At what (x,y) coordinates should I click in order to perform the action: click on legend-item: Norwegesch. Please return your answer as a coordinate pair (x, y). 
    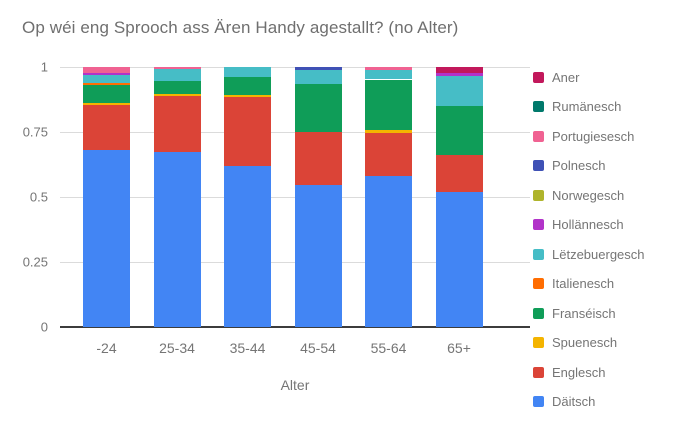
    Looking at the image, I should click on (578, 195).